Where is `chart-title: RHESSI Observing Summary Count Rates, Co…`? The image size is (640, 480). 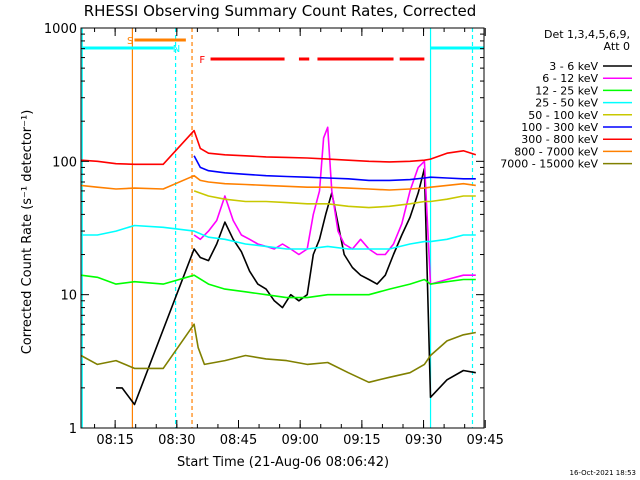 chart-title: RHESSI Observing Summary Count Rates, Co… is located at coordinates (280, 11).